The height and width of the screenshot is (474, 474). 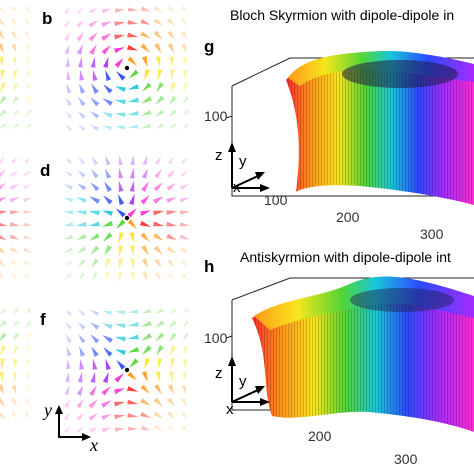 I want to click on left-vector-strips, so click(x=16, y=212).